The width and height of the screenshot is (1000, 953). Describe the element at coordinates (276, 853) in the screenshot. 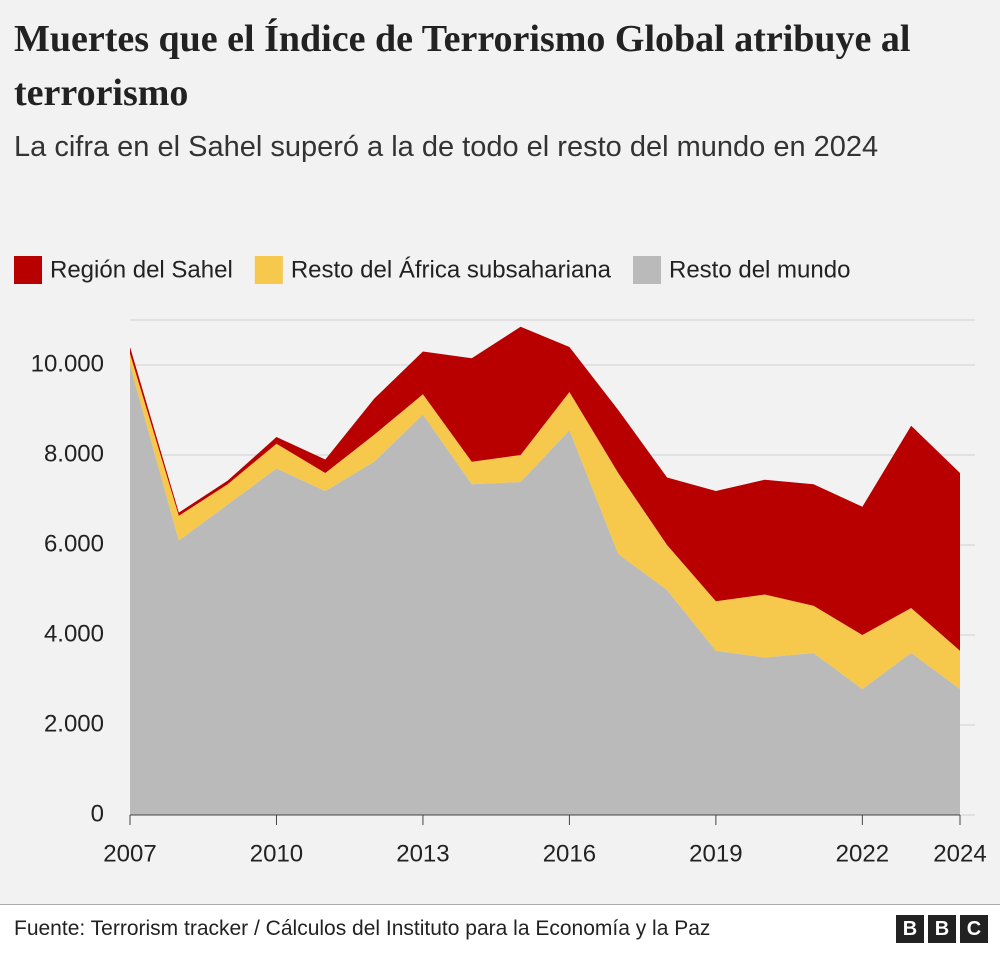

I see `x-tick-label: 2010` at that location.